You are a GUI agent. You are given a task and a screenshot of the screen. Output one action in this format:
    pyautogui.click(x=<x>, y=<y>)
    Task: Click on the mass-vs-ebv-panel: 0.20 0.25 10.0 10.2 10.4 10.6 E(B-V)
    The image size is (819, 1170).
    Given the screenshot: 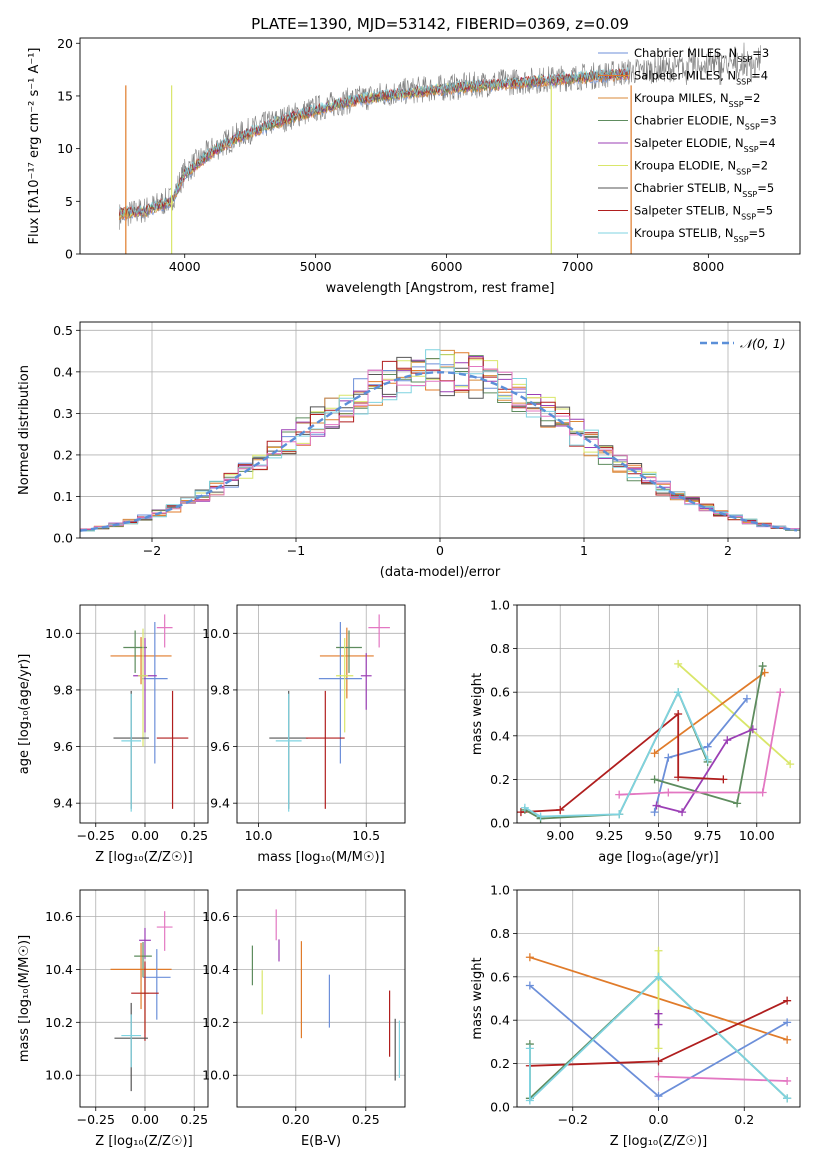 What is the action you would take?
    pyautogui.click(x=304, y=1019)
    